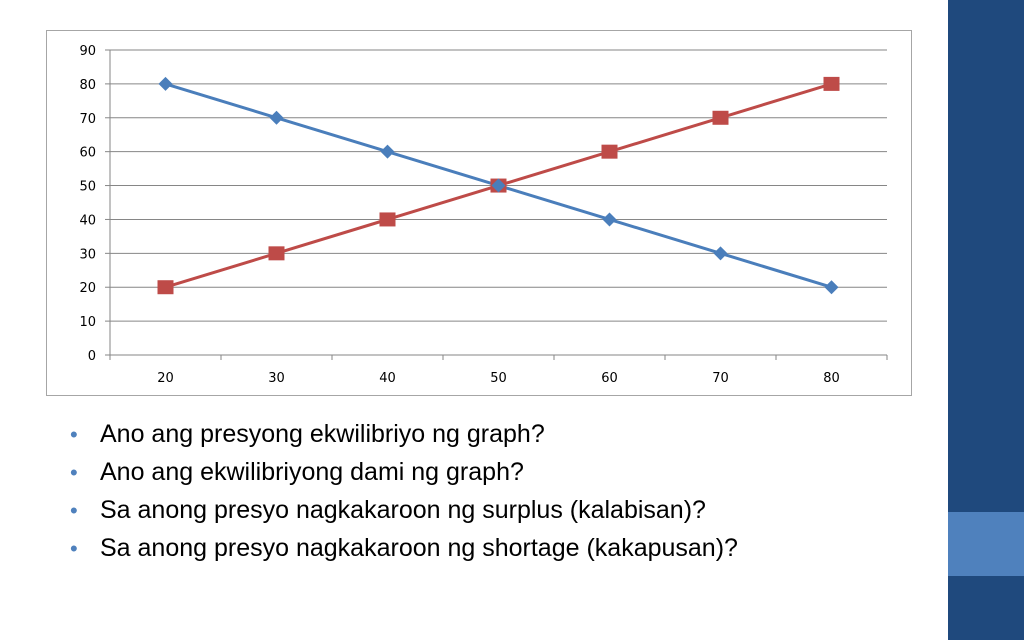 This screenshot has height=640, width=1024. I want to click on y-tick-label: 0, so click(92, 356).